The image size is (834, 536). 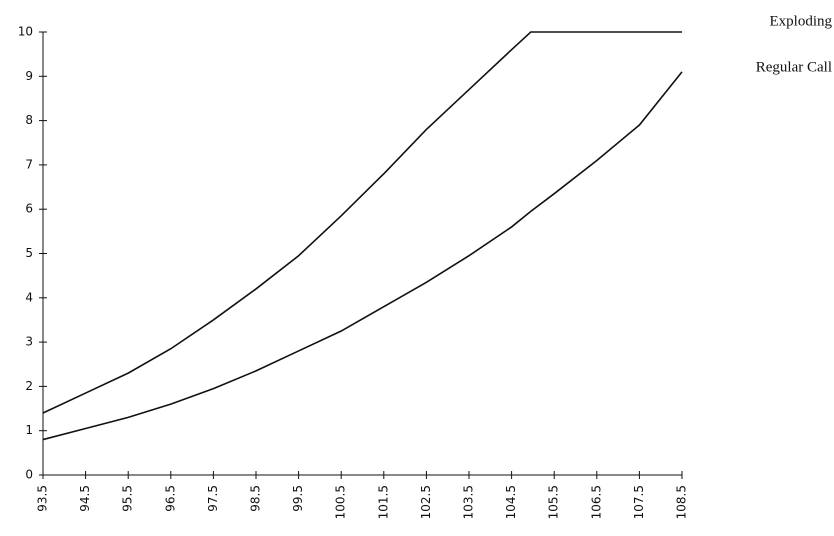 What do you see at coordinates (213, 498) in the screenshot?
I see `x-tick-label: 97.5` at bounding box center [213, 498].